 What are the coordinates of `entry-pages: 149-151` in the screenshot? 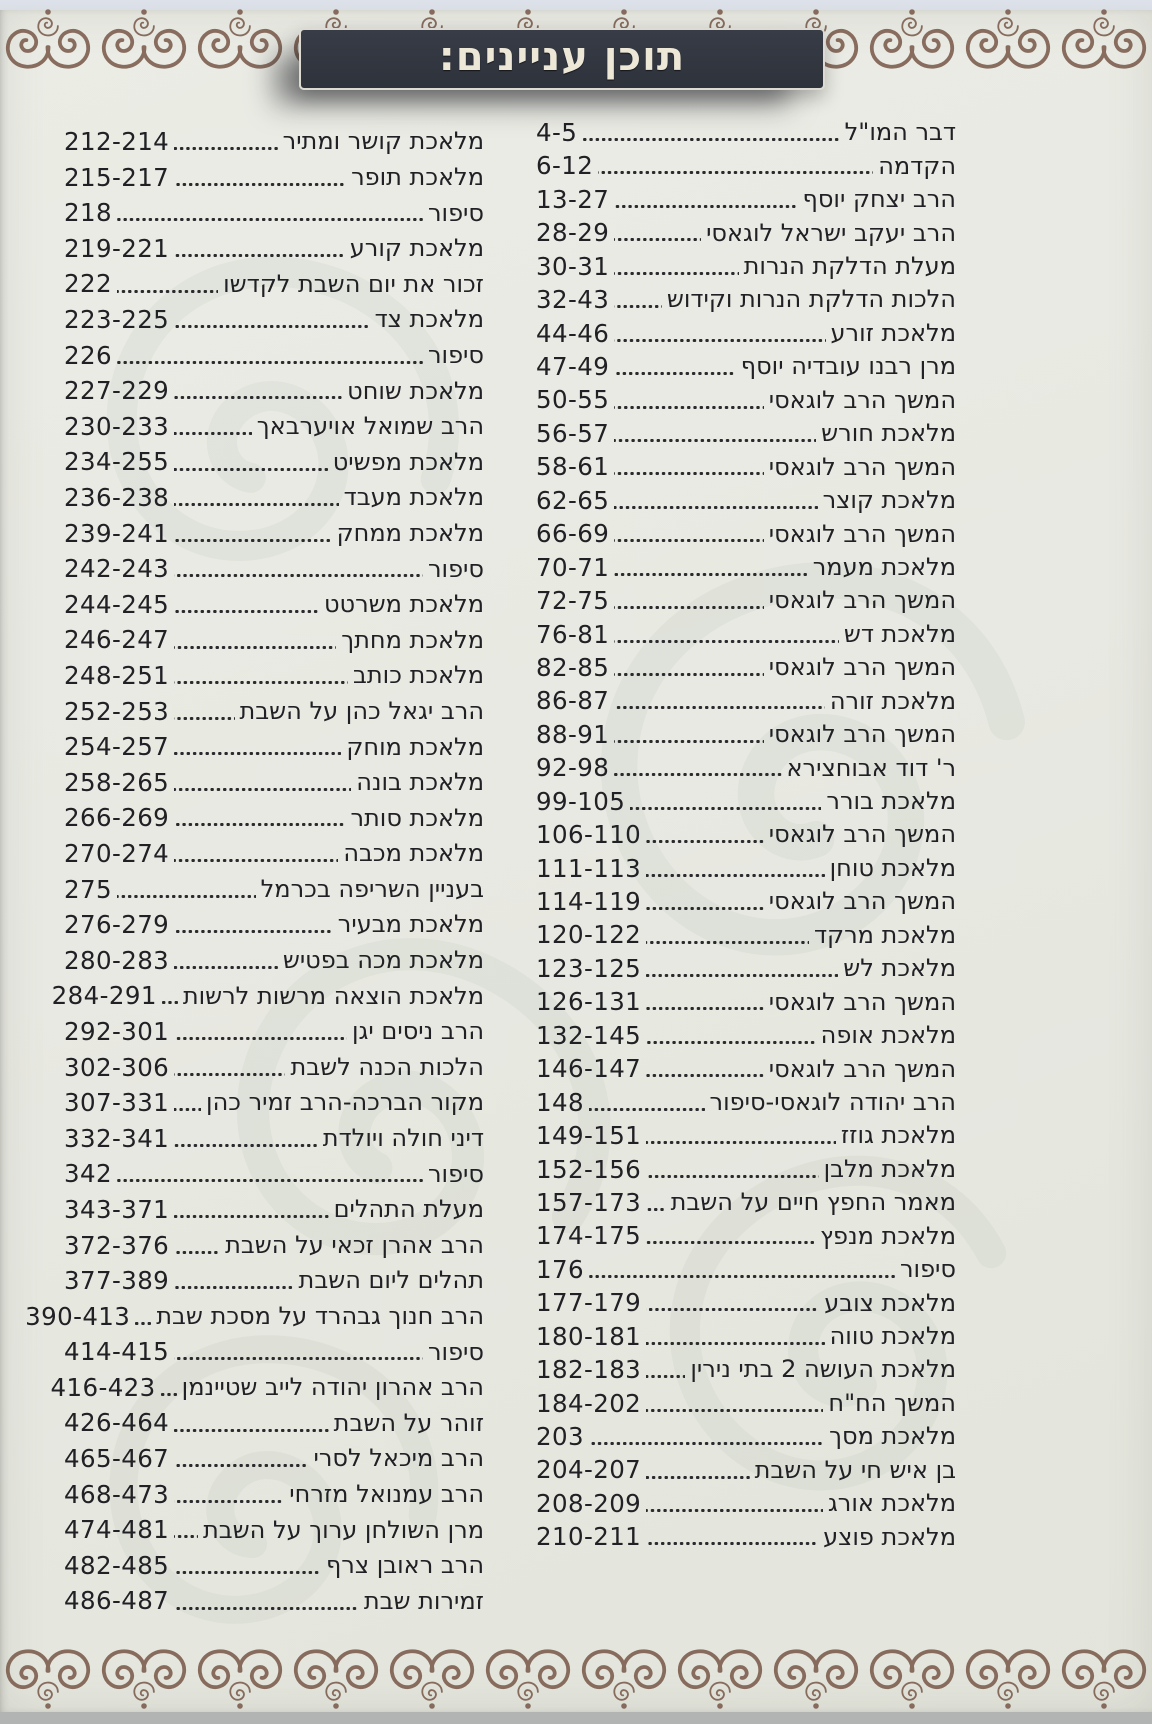 It's located at (589, 1136).